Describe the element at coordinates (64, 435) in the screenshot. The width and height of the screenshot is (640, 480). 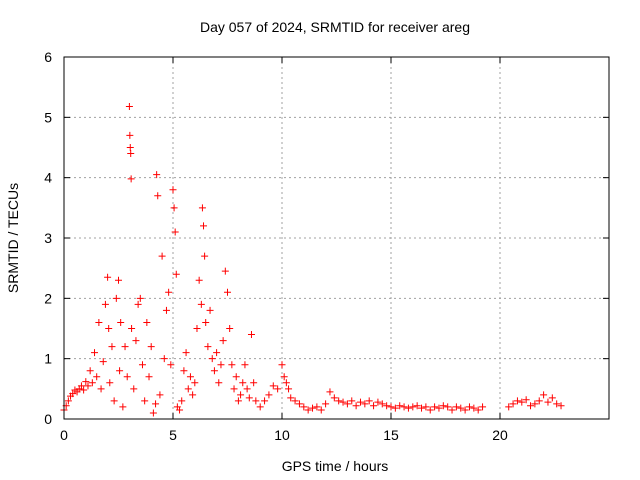
I see `x-tick-label: 0` at that location.